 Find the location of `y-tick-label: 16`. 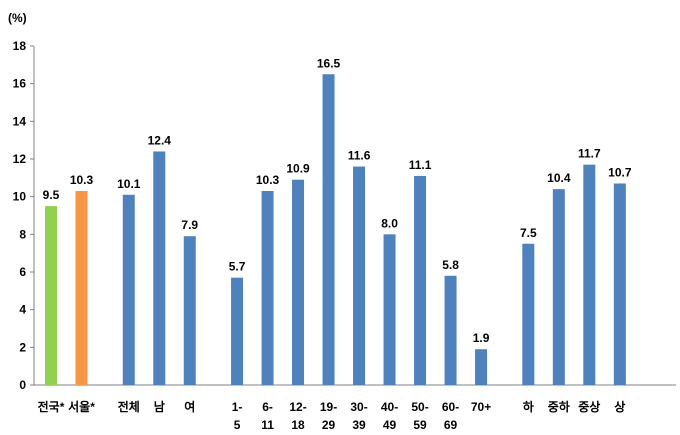

y-tick-label: 16 is located at coordinates (20, 84).